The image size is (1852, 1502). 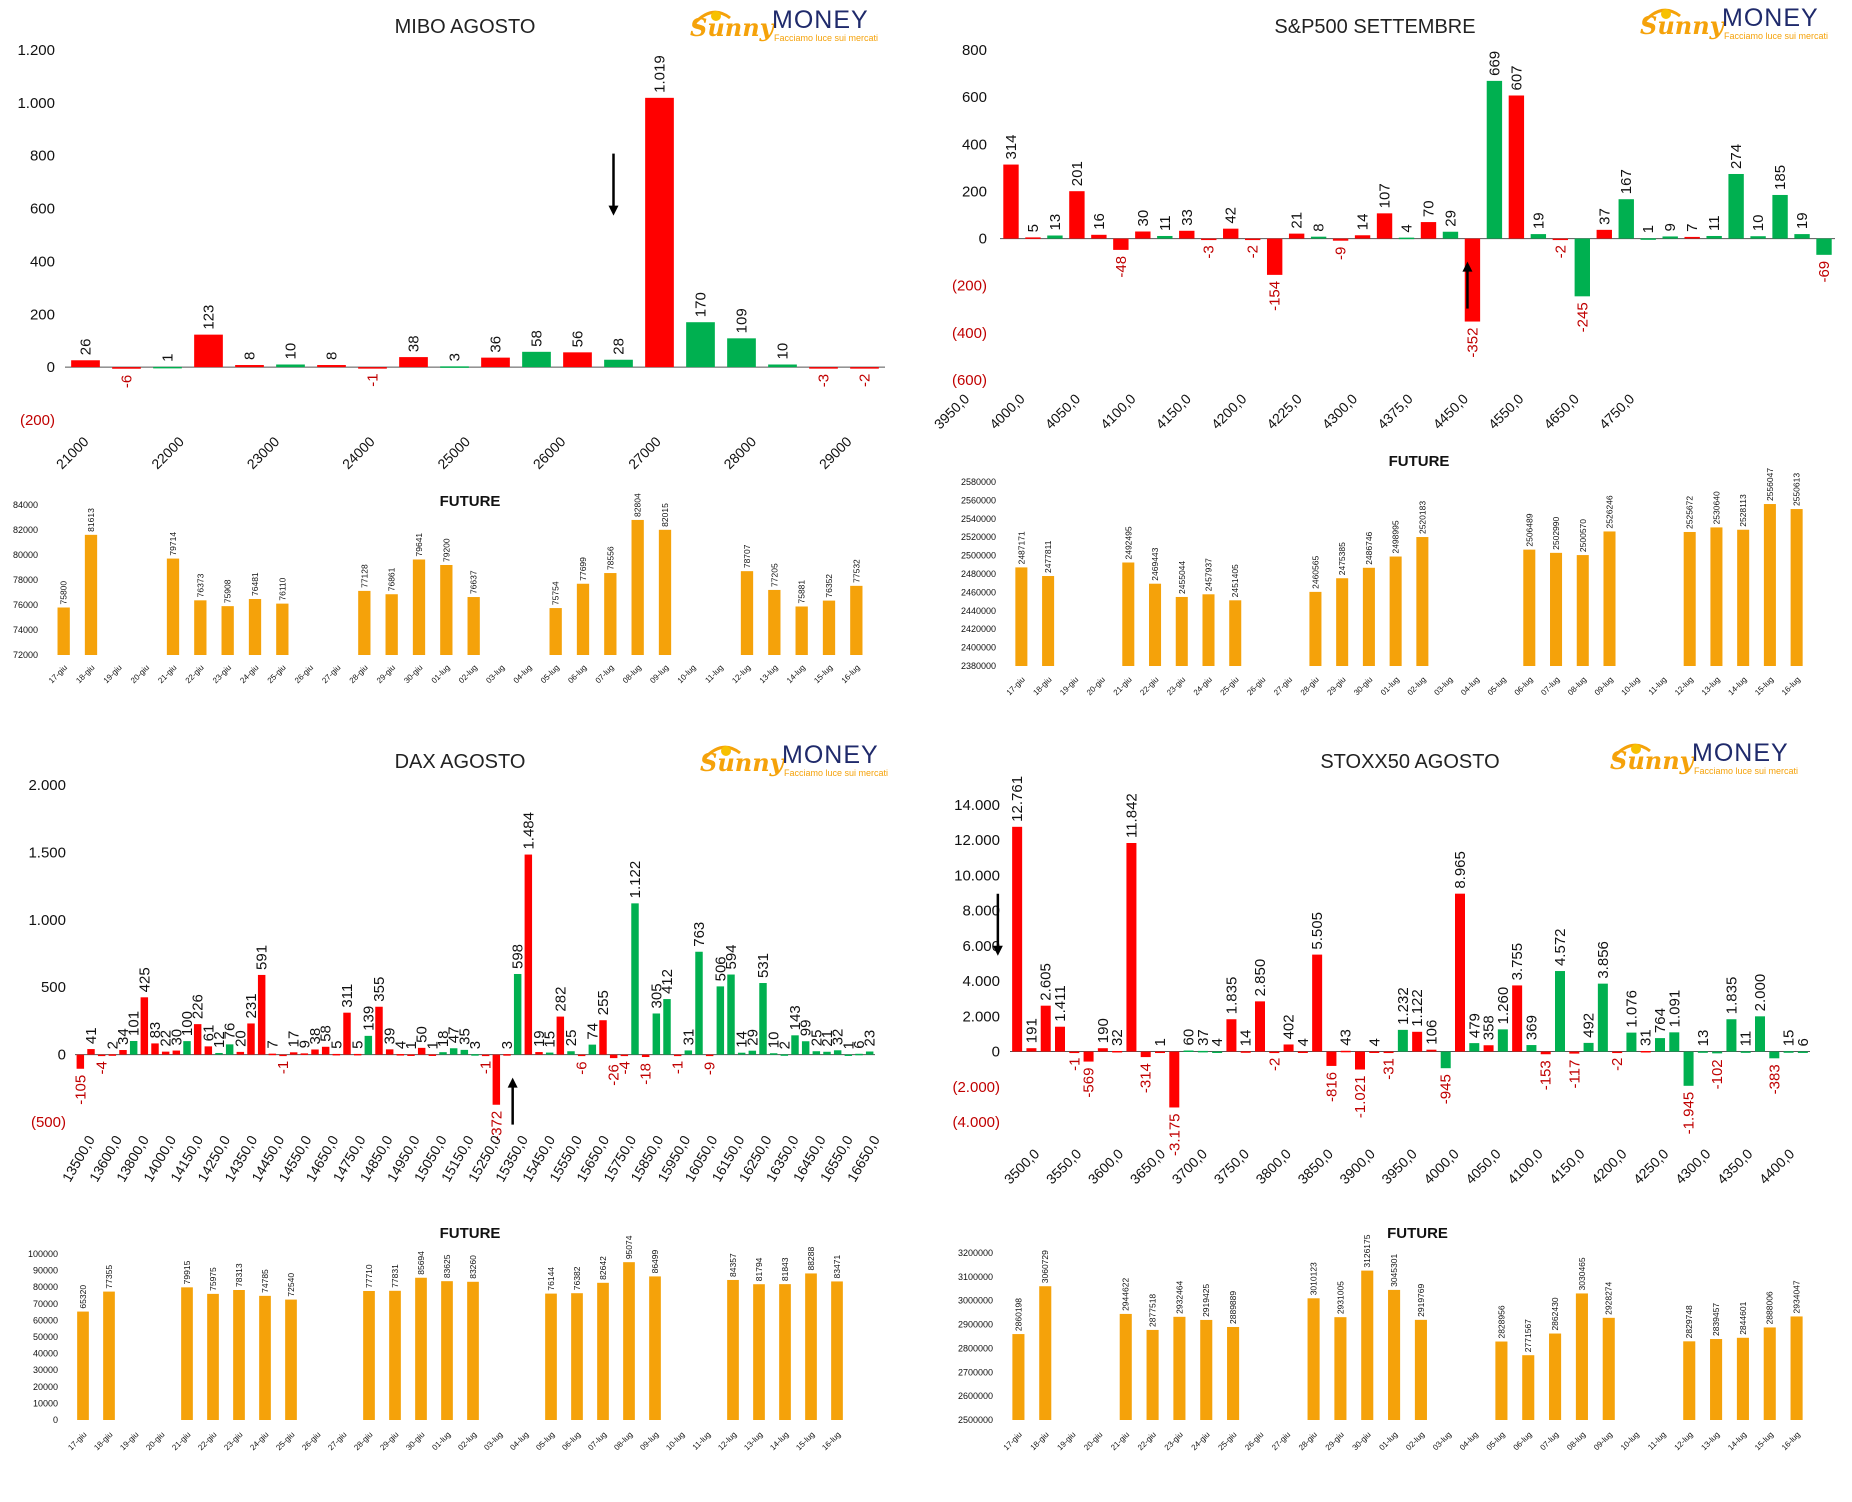 I want to click on future-date-label: 23-giu, so click(x=1176, y=686).